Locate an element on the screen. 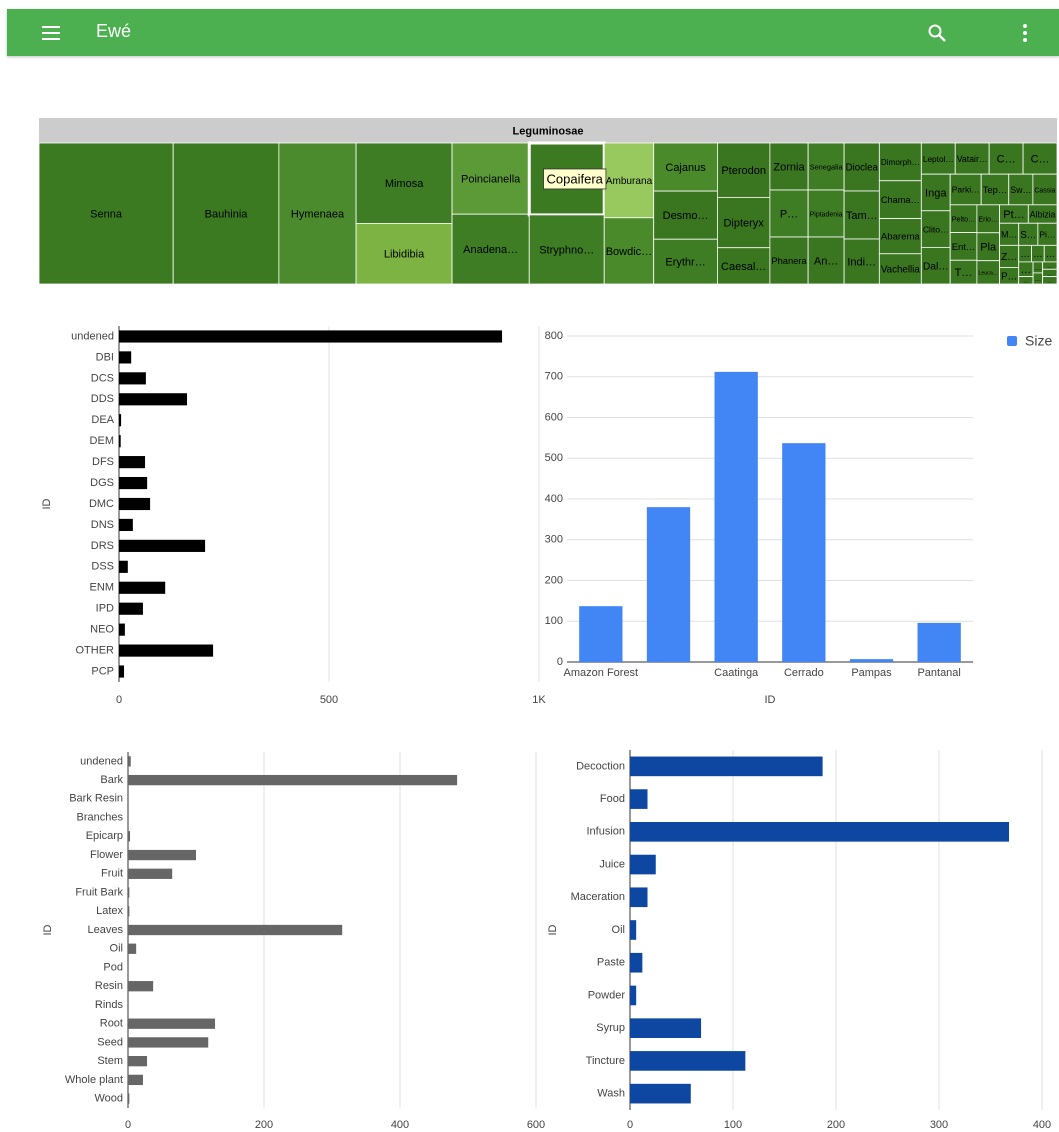  y-tick-label: 800 is located at coordinates (554, 336).